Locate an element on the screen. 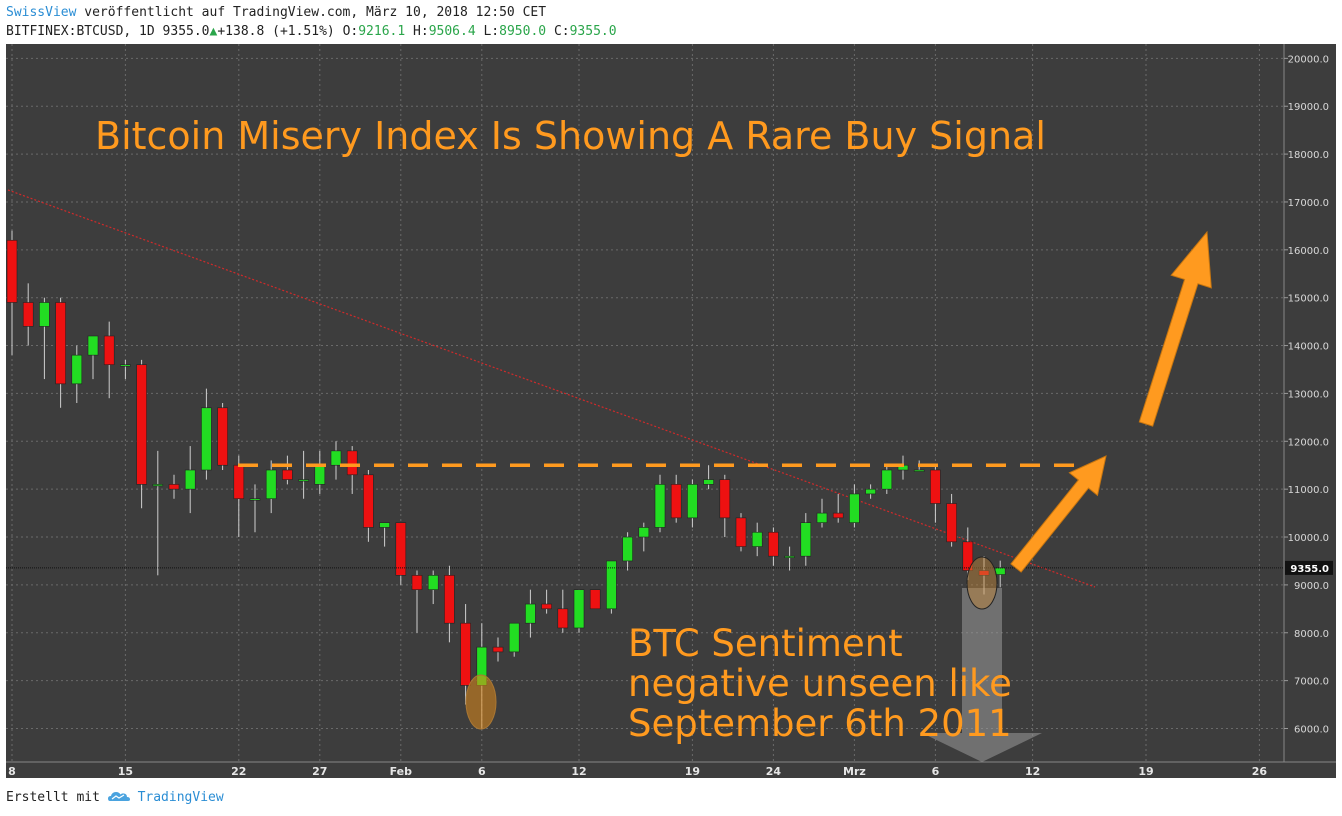 This screenshot has height=816, width=1342. up-arrow-icon: ▲ is located at coordinates (213, 31).